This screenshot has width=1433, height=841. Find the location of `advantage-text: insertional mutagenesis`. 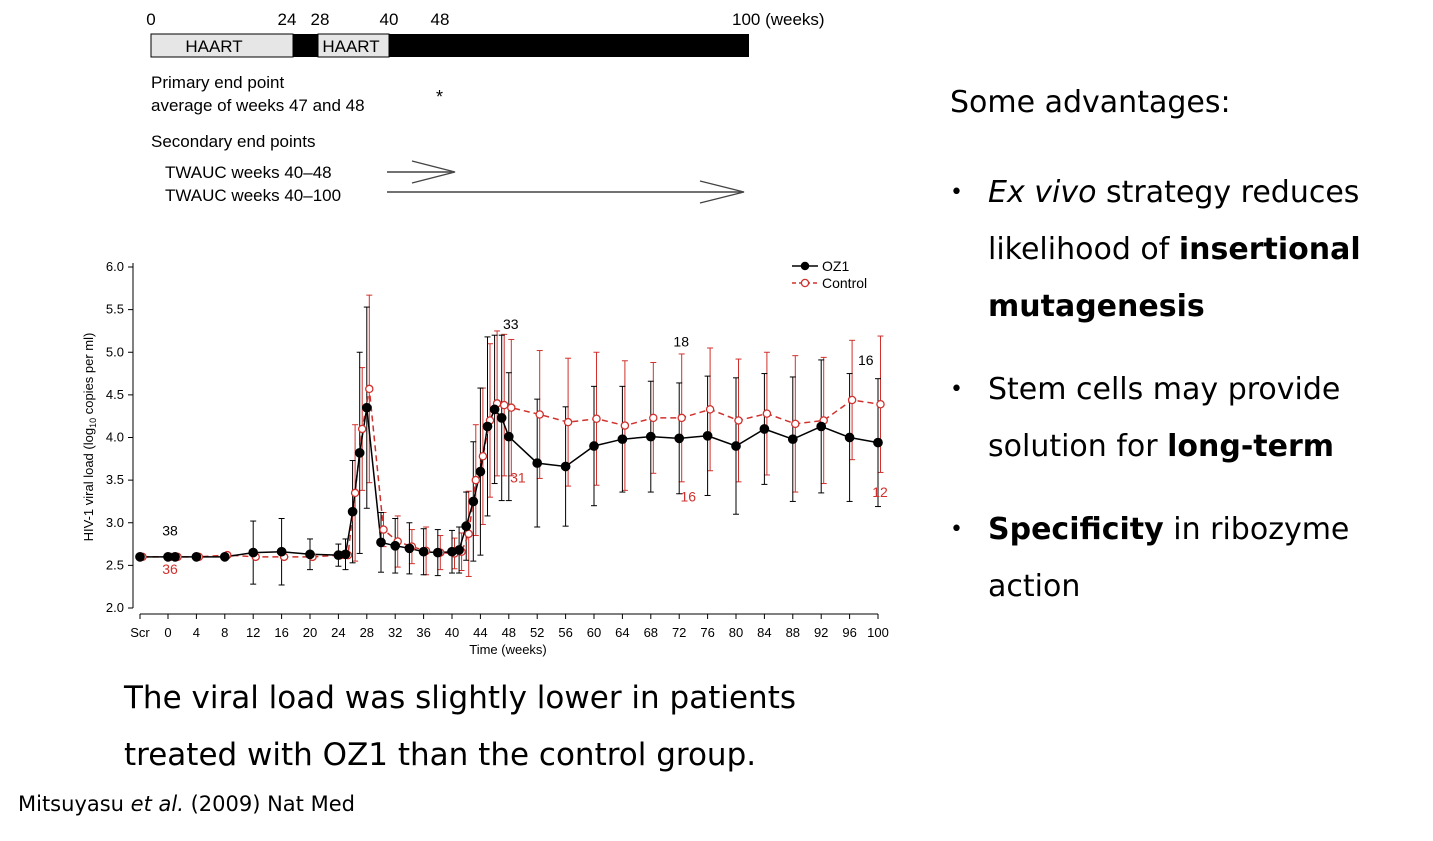

advantage-text: insertional mutagenesis is located at coordinates (1174, 278).